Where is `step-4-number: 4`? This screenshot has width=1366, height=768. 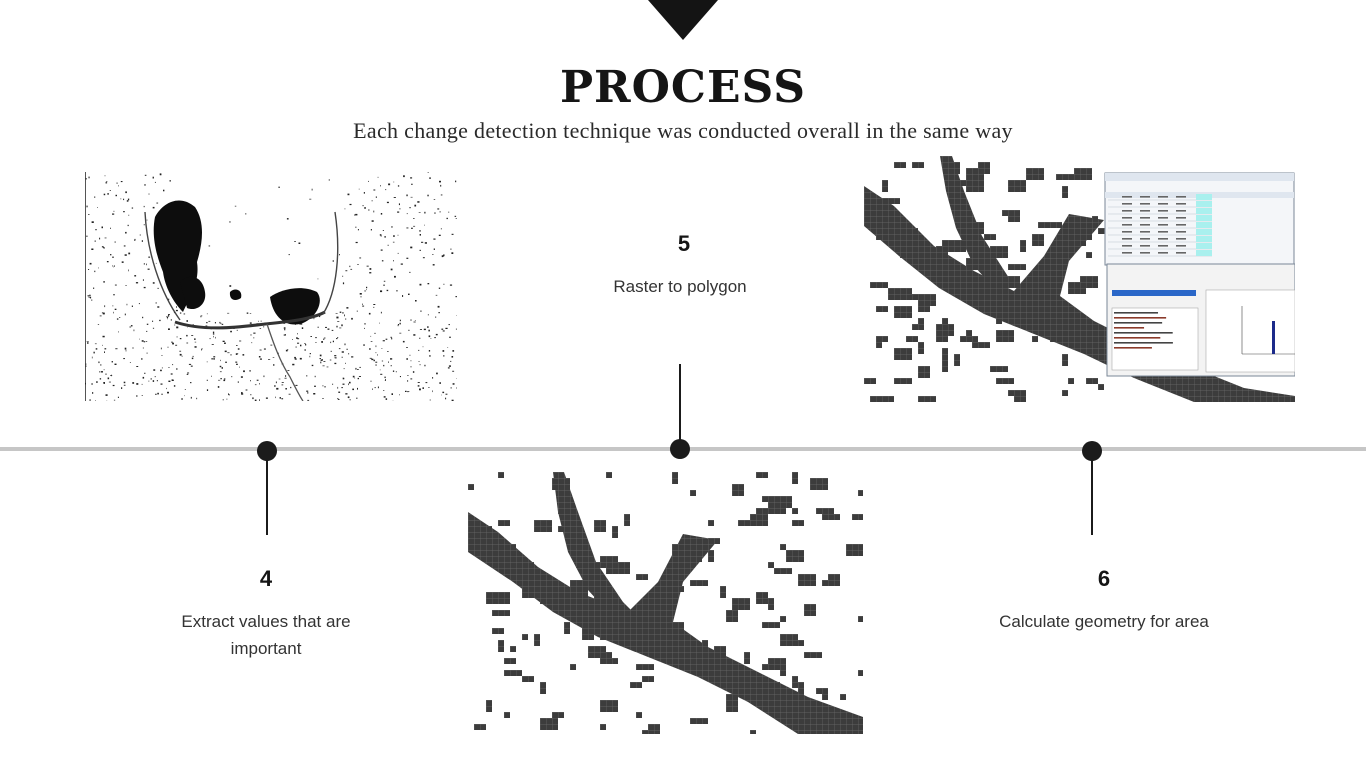 step-4-number: 4 is located at coordinates (266, 578).